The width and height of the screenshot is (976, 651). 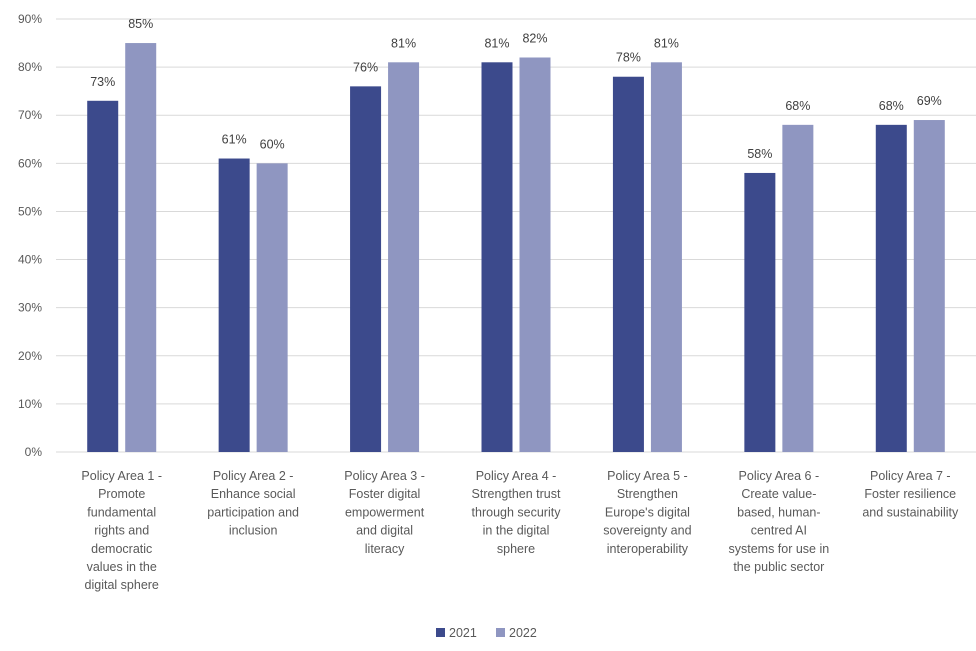 What do you see at coordinates (30, 308) in the screenshot?
I see `y-tick-label: 30%` at bounding box center [30, 308].